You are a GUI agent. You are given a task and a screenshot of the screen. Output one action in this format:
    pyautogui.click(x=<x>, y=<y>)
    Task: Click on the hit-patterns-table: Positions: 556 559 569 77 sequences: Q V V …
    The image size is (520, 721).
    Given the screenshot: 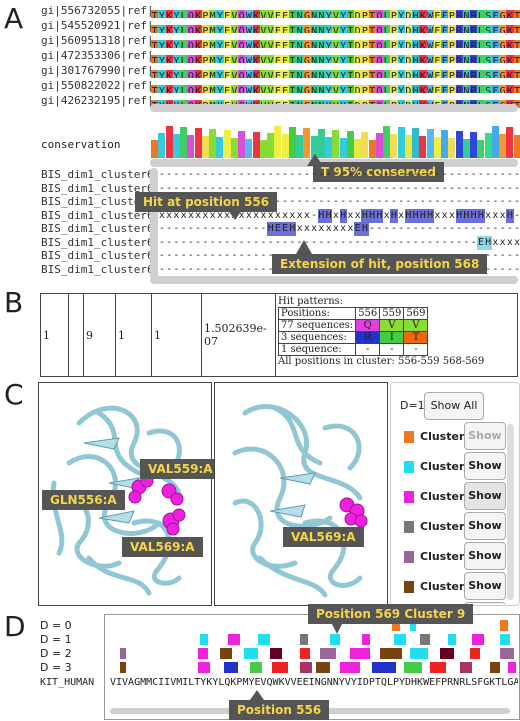 What is the action you would take?
    pyautogui.click(x=353, y=331)
    